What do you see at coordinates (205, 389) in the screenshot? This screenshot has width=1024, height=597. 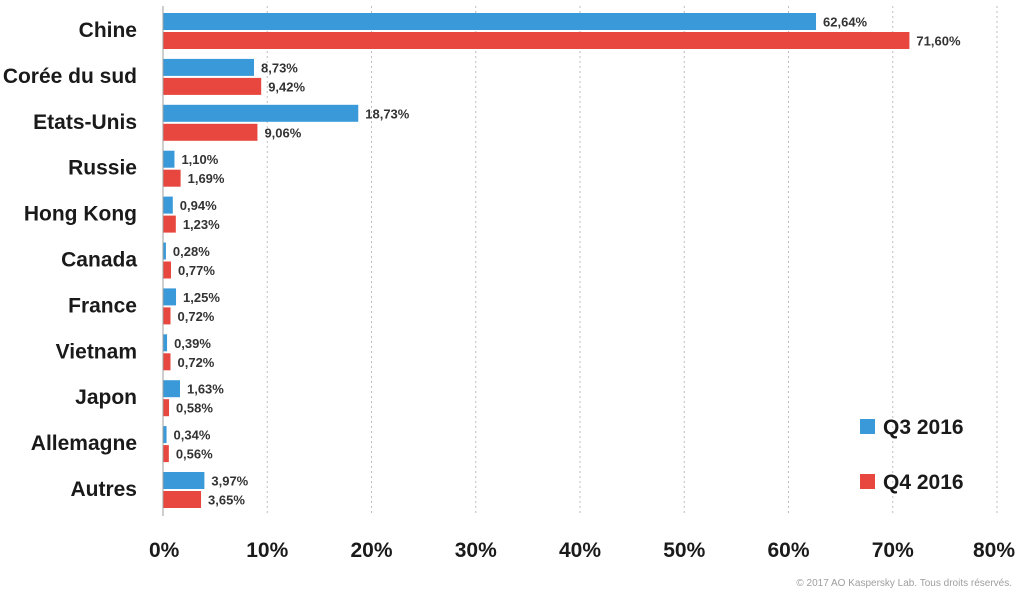 I see `value-label-q3-8: 1,63%` at bounding box center [205, 389].